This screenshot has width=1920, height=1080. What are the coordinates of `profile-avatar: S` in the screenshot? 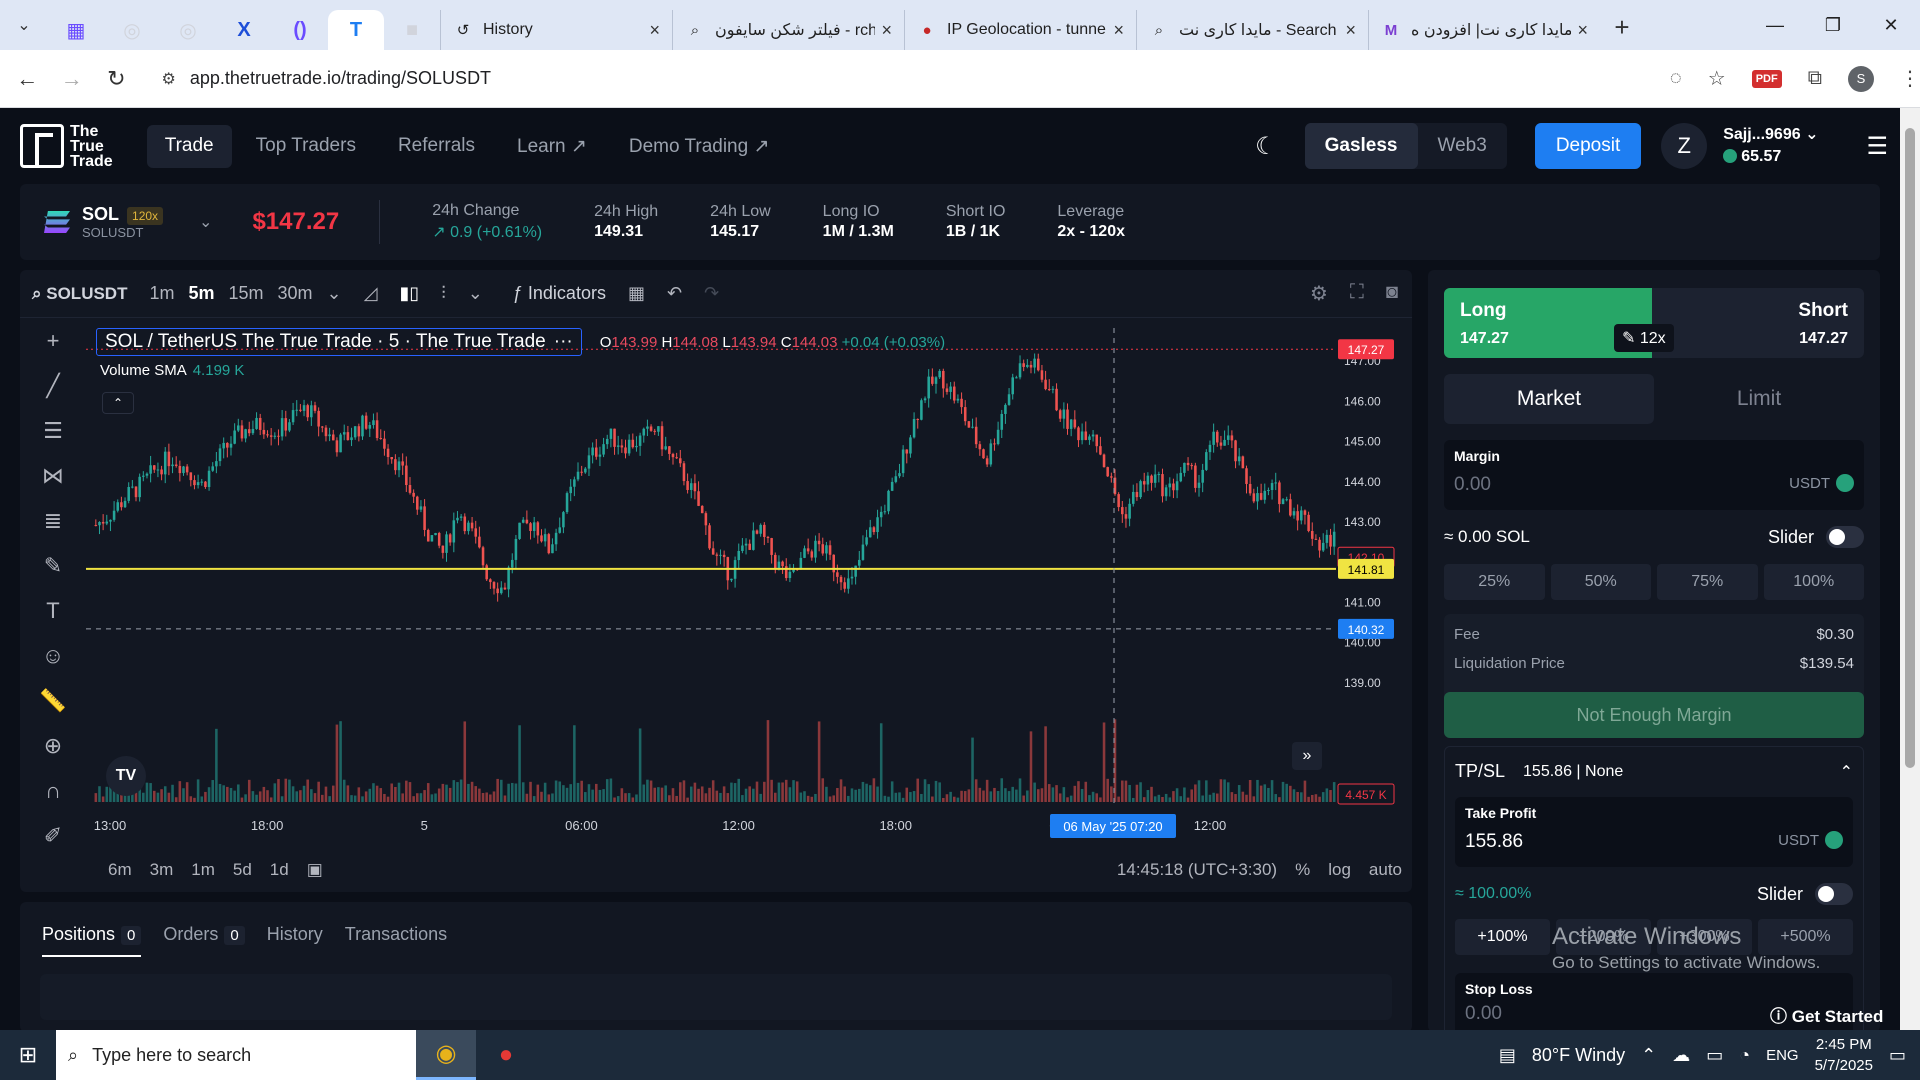 It's located at (1860, 78).